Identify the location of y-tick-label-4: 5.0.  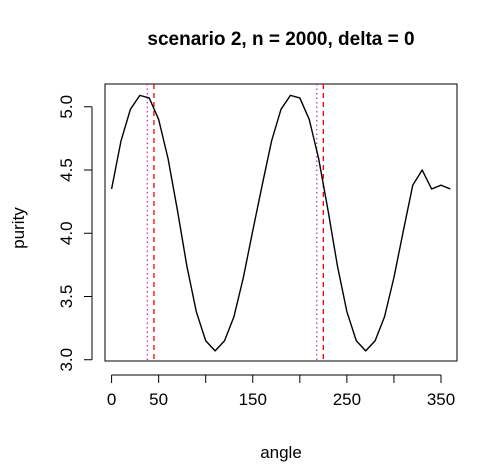
(66, 107).